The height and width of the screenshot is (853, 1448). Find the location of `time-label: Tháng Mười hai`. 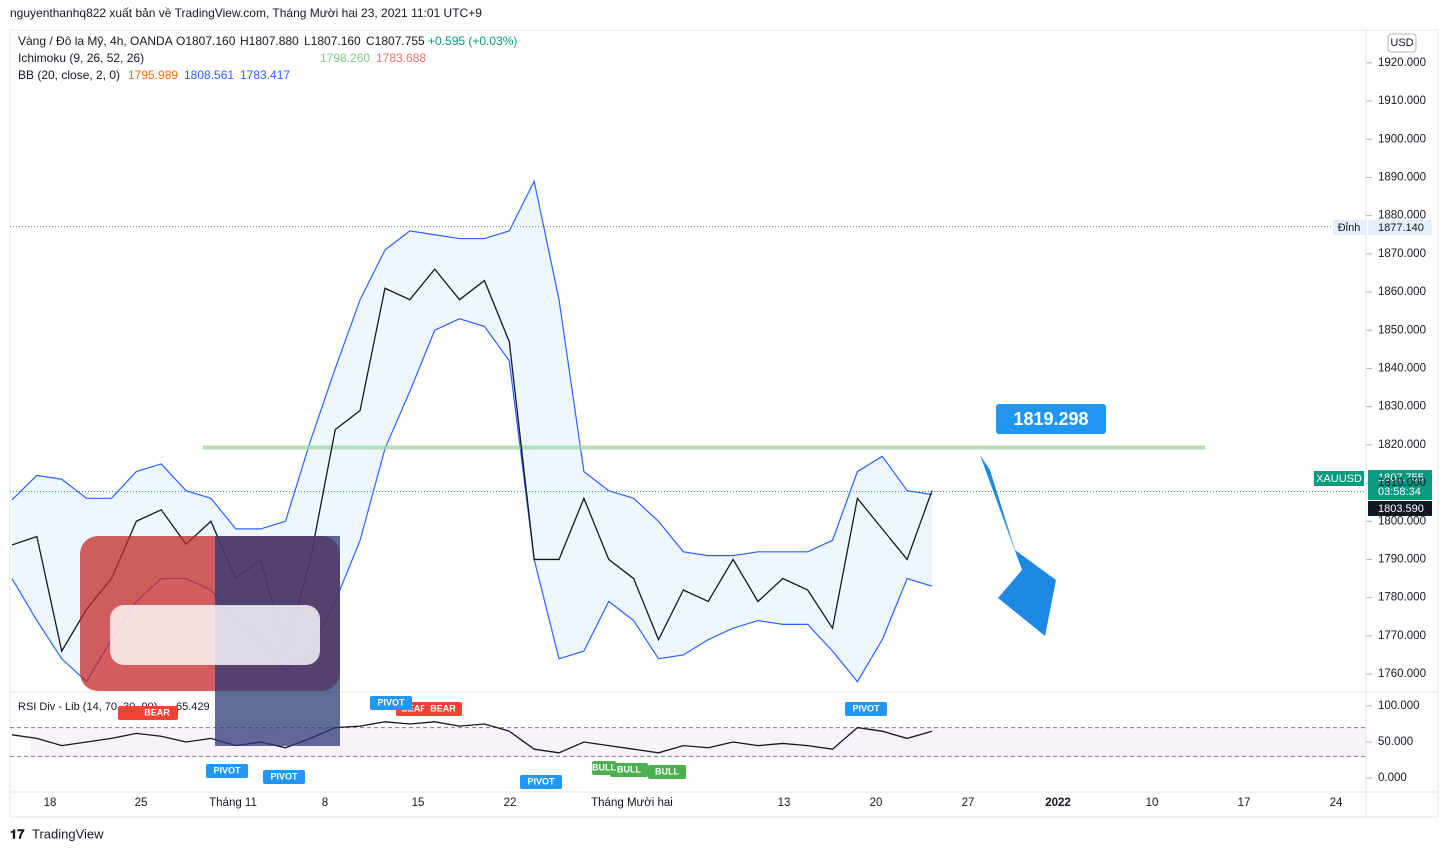

time-label: Tháng Mười hai is located at coordinates (632, 803).